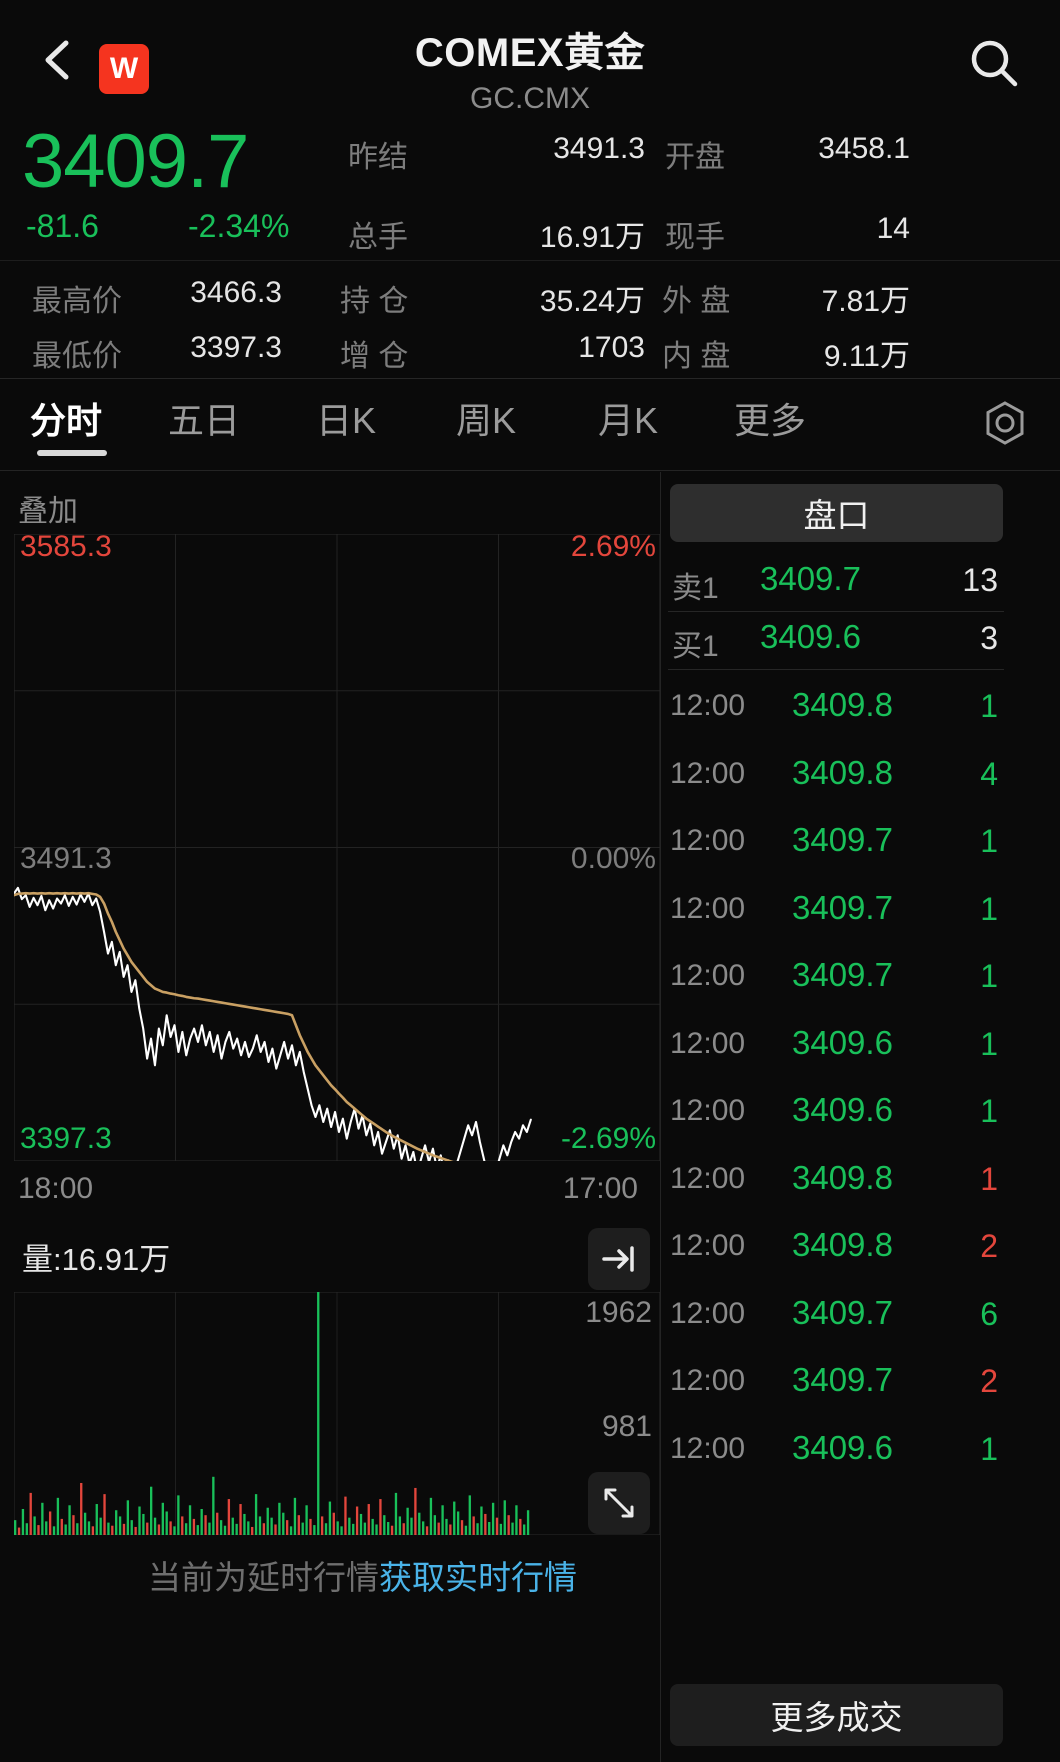 The width and height of the screenshot is (1060, 1762). Describe the element at coordinates (592, 301) in the screenshot. I see `stat-value-open-interest: 35.24万` at that location.